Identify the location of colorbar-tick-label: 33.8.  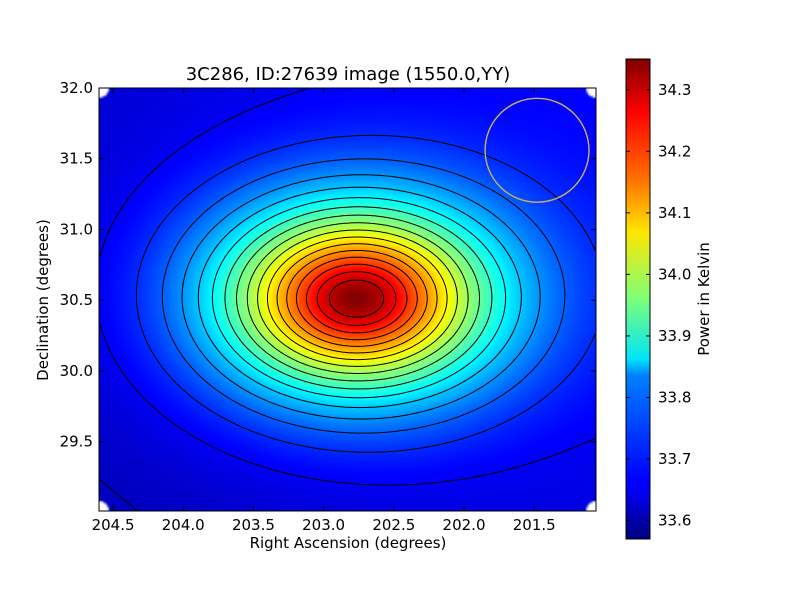
(674, 397).